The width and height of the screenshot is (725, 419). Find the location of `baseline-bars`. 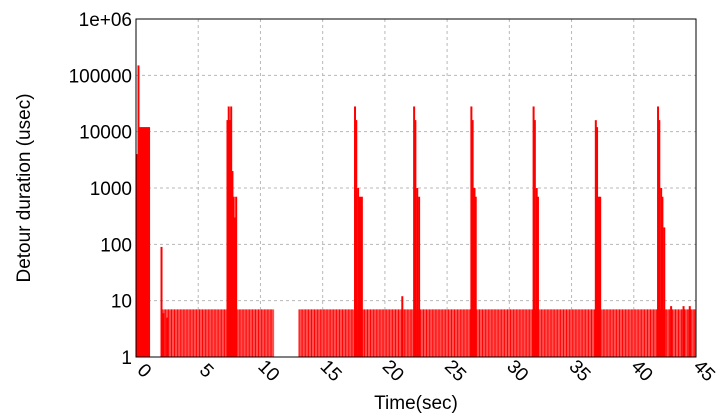

baseline-bars is located at coordinates (497, 333).